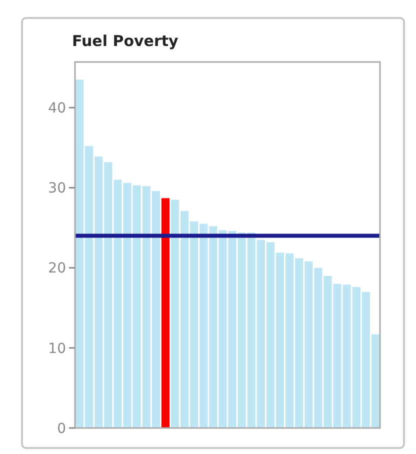 The image size is (416, 454). What do you see at coordinates (57, 268) in the screenshot?
I see `y-tick-label: 20` at bounding box center [57, 268].